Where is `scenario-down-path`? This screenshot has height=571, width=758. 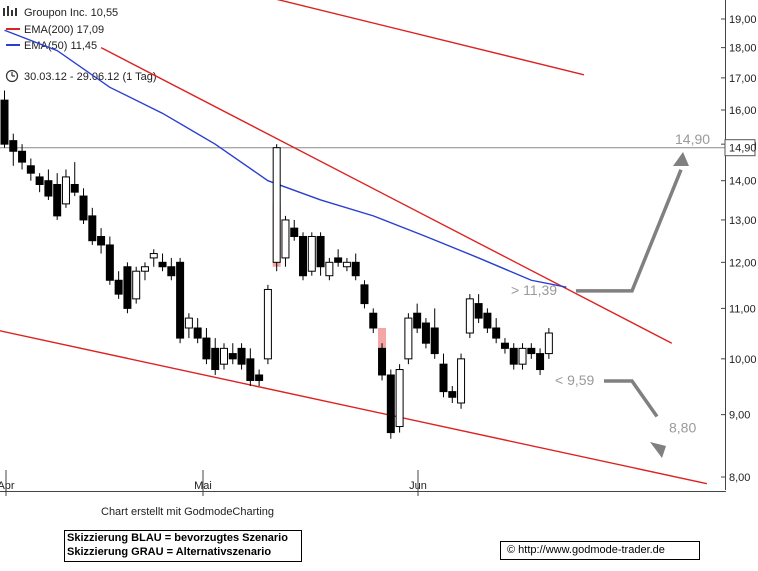
scenario-down-path is located at coordinates (631, 398).